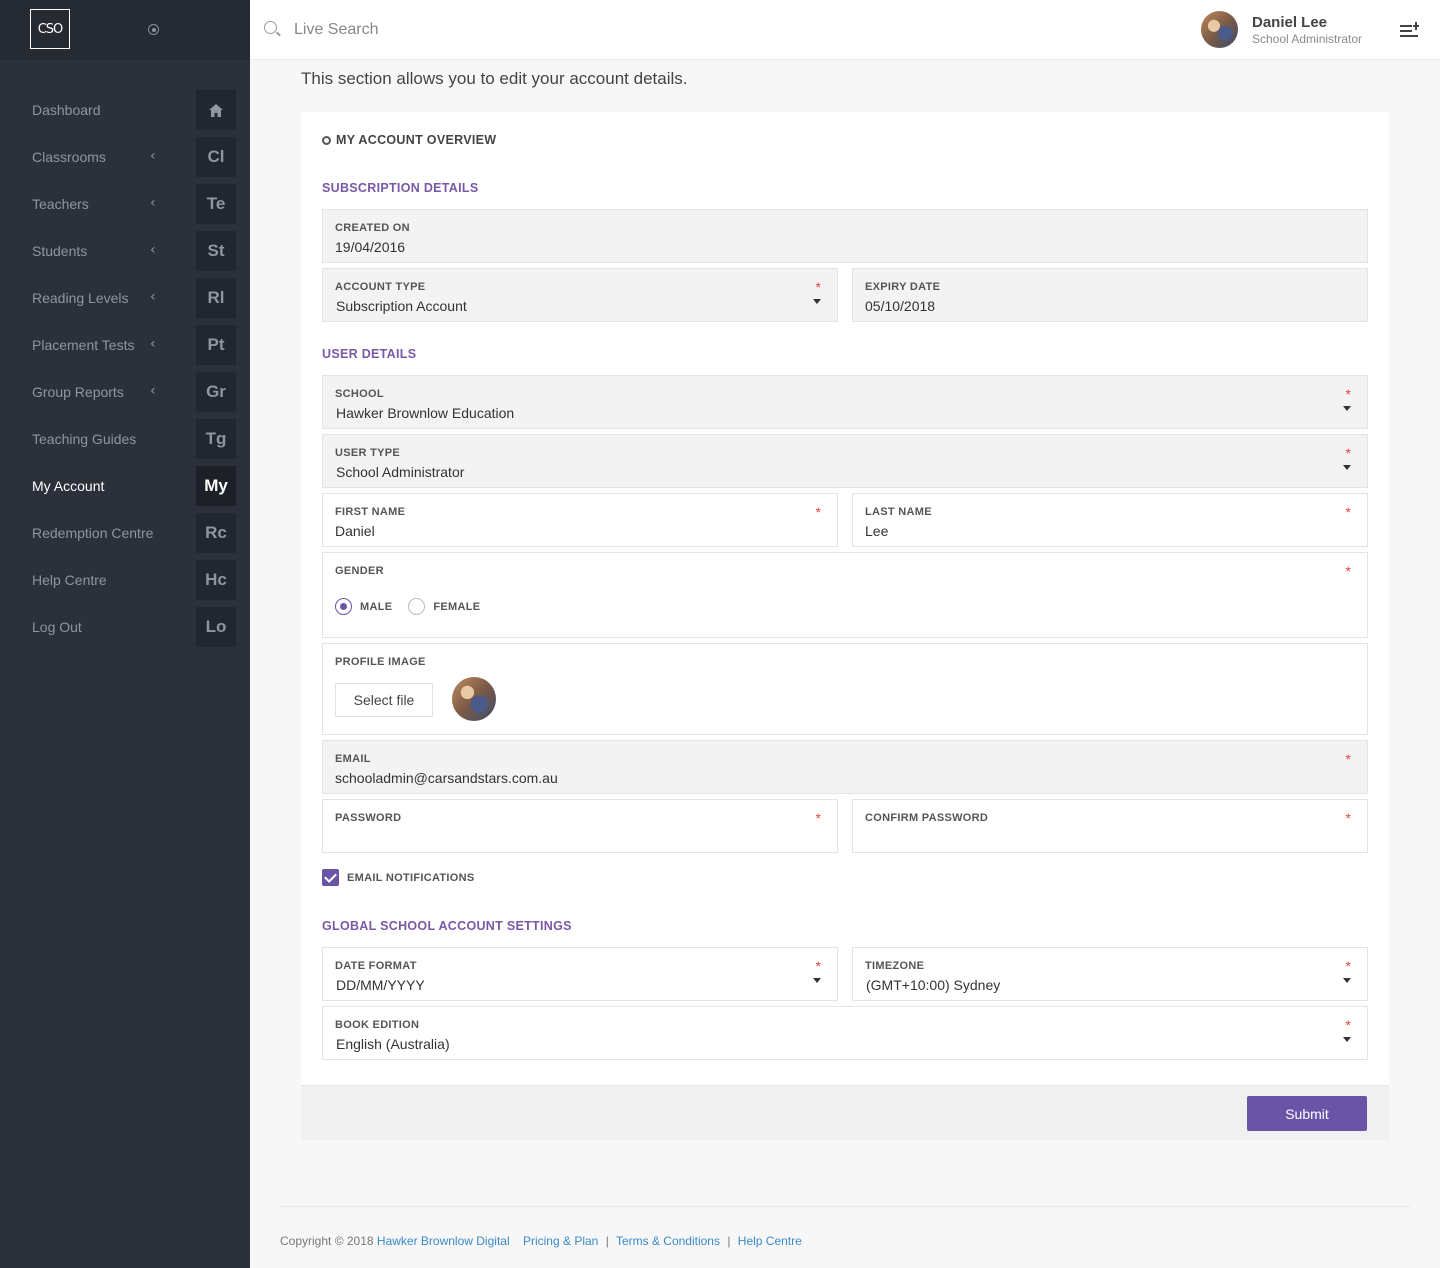 This screenshot has width=1440, height=1268. What do you see at coordinates (580, 295) in the screenshot?
I see `account-type-select: ACCOUNT TYPE * Subscription Account` at bounding box center [580, 295].